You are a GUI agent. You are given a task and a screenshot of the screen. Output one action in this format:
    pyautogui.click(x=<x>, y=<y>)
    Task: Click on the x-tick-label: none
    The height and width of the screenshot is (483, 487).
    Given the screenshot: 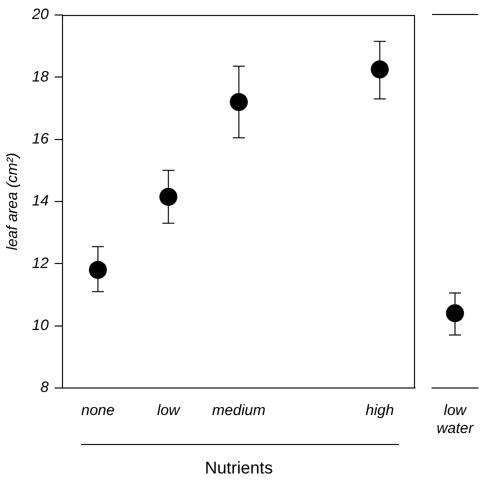 What is the action you would take?
    pyautogui.click(x=98, y=411)
    